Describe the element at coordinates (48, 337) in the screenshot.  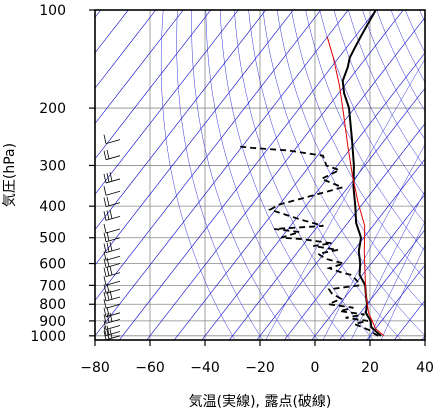
I see `y-tick-label: 1000` at that location.